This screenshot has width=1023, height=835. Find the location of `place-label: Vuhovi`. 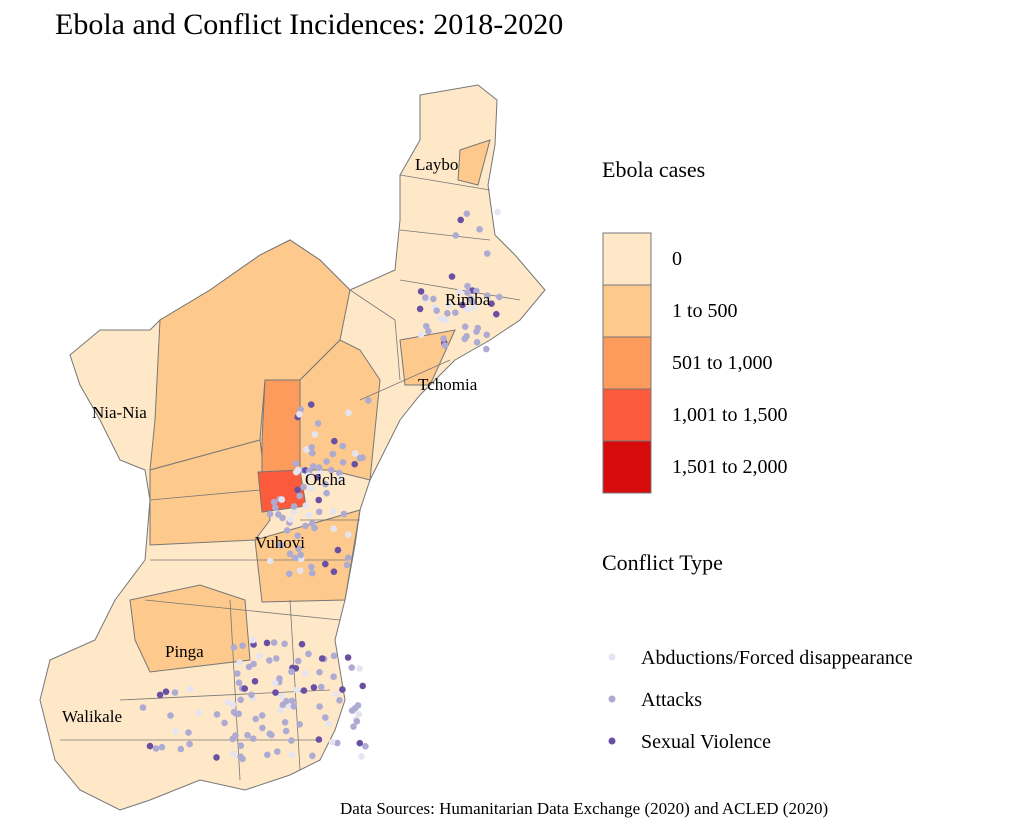

place-label: Vuhovi is located at coordinates (280, 542).